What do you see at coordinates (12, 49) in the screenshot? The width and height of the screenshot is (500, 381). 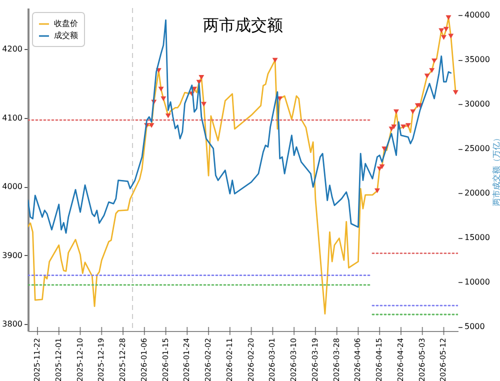 I see `y-tick-label: 4200` at bounding box center [12, 49].